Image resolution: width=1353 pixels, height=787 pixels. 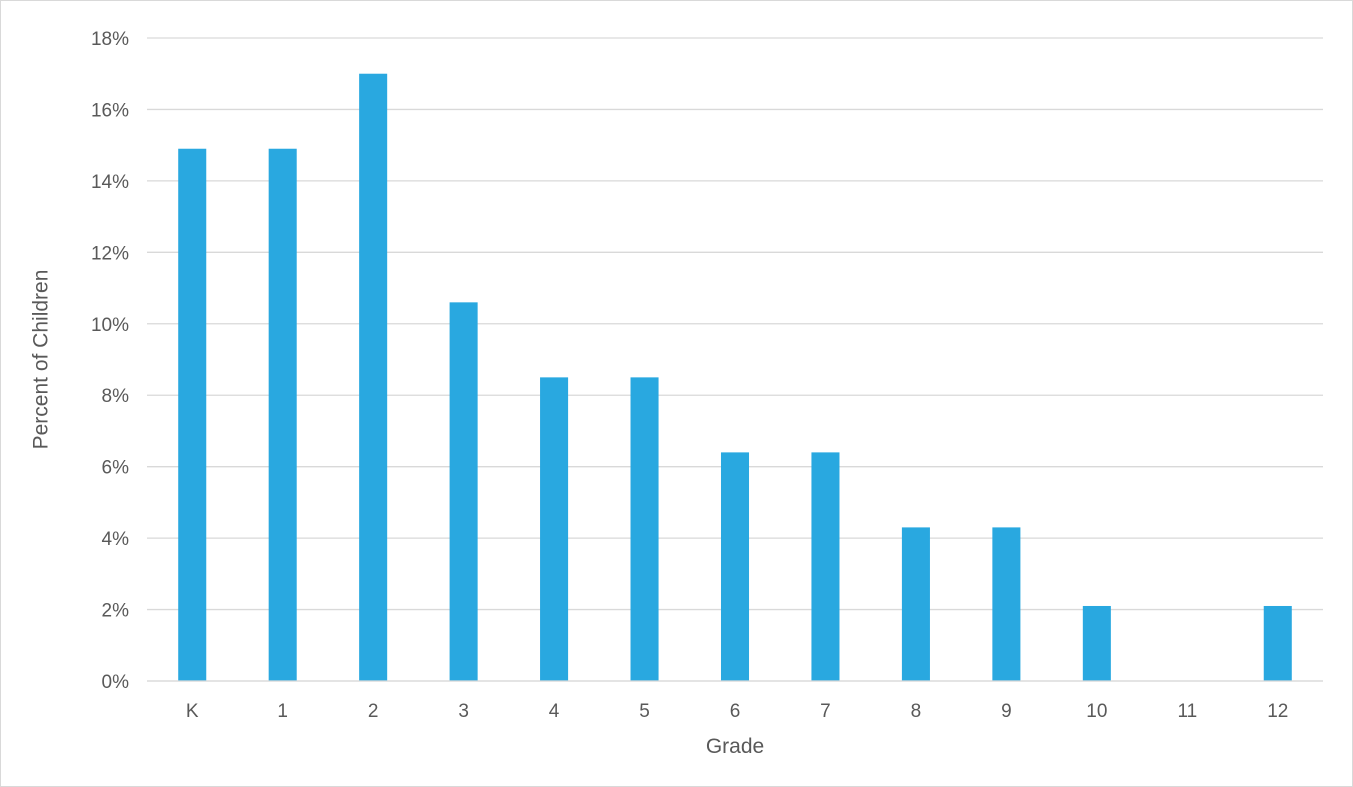 What do you see at coordinates (1096, 711) in the screenshot?
I see `x-tick-label: 10` at bounding box center [1096, 711].